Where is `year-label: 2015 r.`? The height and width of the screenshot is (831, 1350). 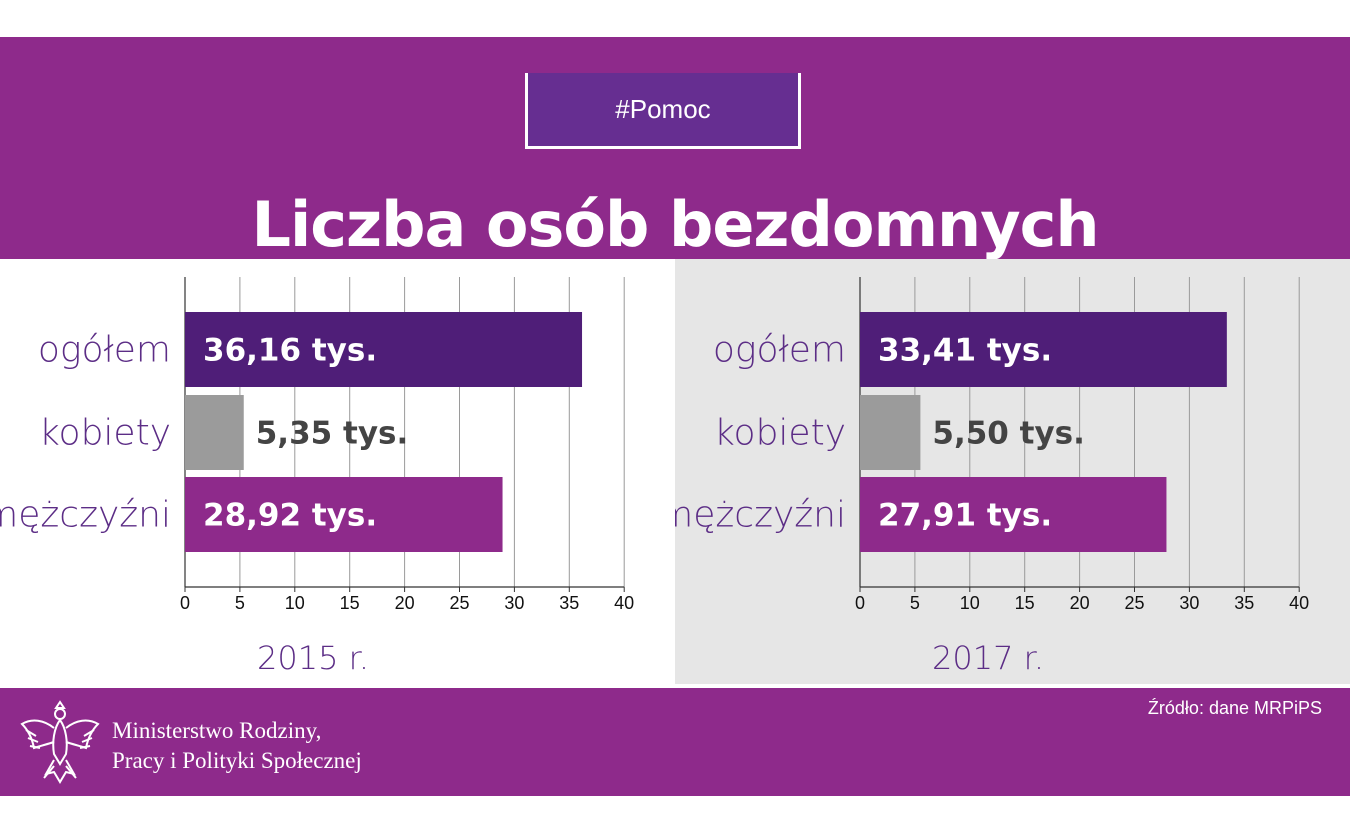 year-label: 2015 r. is located at coordinates (313, 658).